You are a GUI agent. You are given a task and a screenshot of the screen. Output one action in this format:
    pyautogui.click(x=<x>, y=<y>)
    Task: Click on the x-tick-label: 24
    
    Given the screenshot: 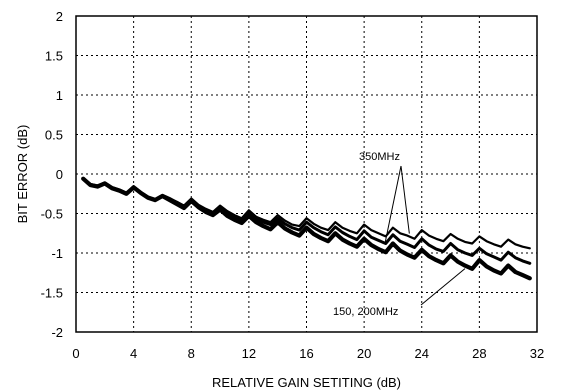 What is the action you would take?
    pyautogui.click(x=422, y=353)
    